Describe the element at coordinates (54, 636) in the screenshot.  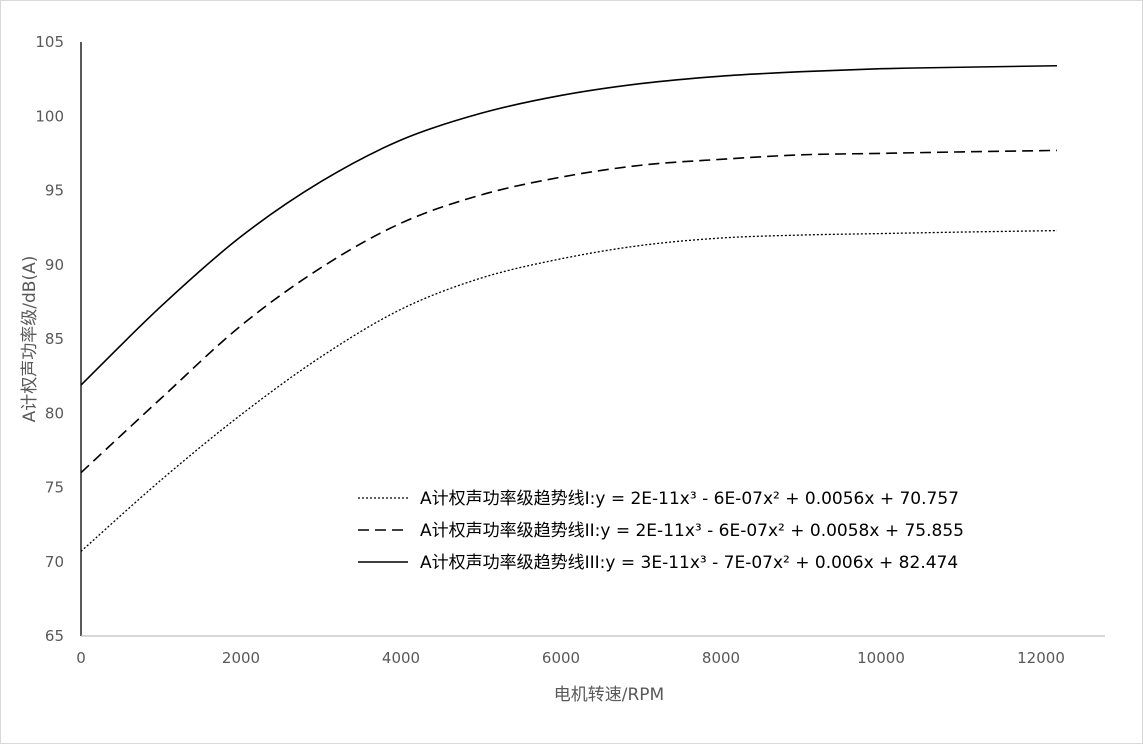
I see `y-tick-label: 65` at that location.